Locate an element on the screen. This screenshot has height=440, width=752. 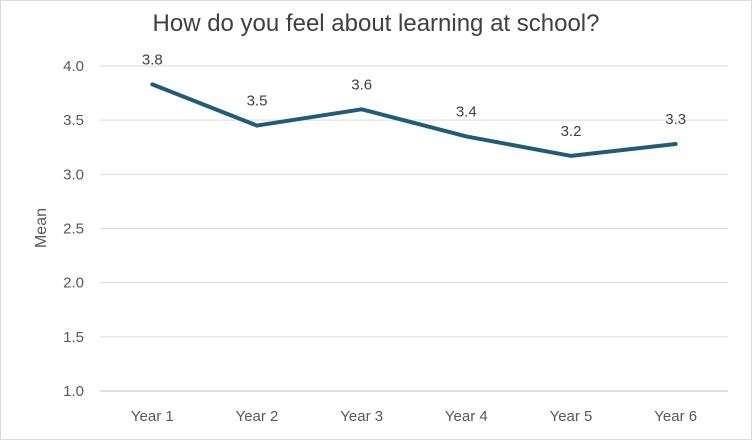
y-tick-labels: 1.0 1.5 2.0 2.5 3.0 3.5 4.0 is located at coordinates (73, 229).